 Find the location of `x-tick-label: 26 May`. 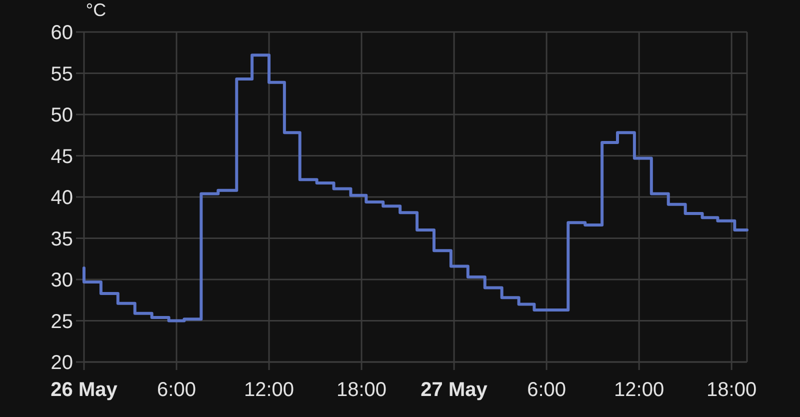

x-tick-label: 26 May is located at coordinates (84, 390).